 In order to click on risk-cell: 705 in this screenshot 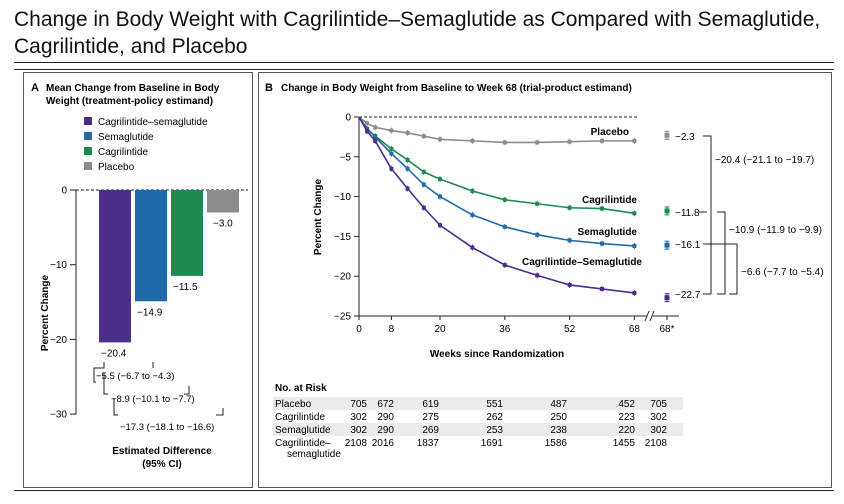, I will do `click(358, 404)`.